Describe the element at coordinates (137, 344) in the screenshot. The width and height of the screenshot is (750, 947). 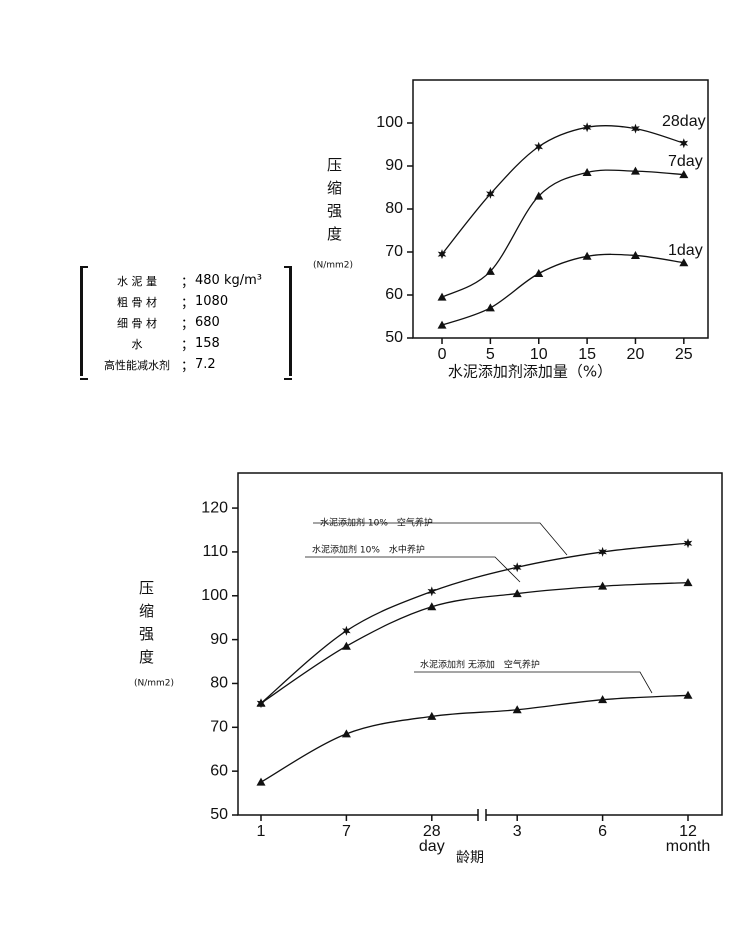
I see `mix-item: 水` at that location.